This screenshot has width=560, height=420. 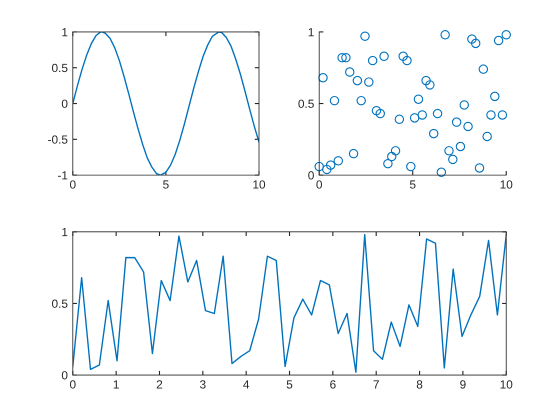 What do you see at coordinates (376, 384) in the screenshot?
I see `x-tick-label: 7` at bounding box center [376, 384].